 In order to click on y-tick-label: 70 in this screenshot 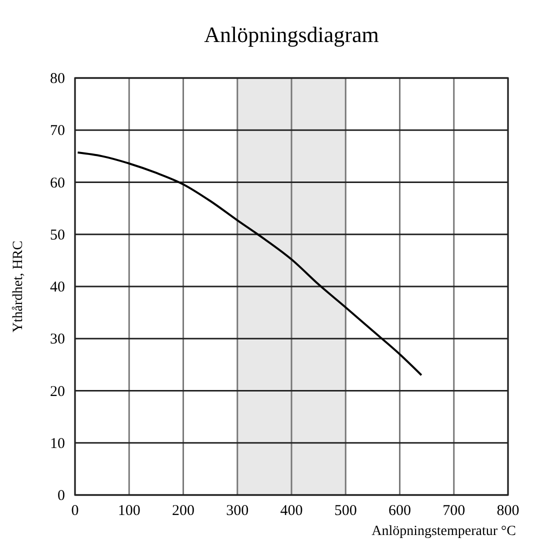, I will do `click(57, 131)`.